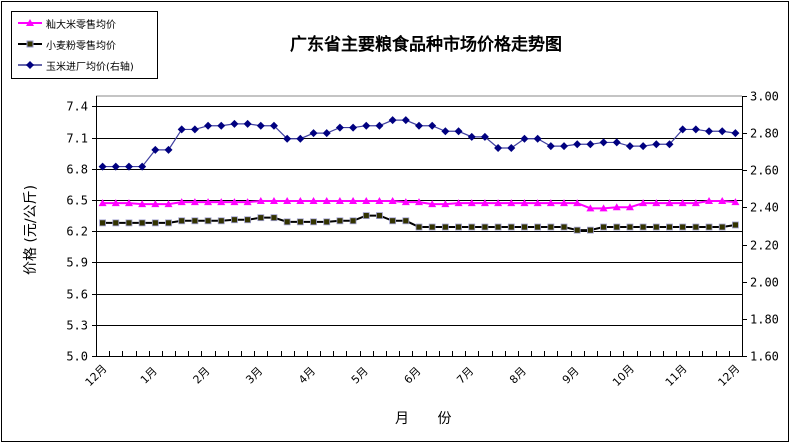 This screenshot has height=445, width=792. Describe the element at coordinates (518, 376) in the screenshot. I see `x-tick-label: 8月` at that location.